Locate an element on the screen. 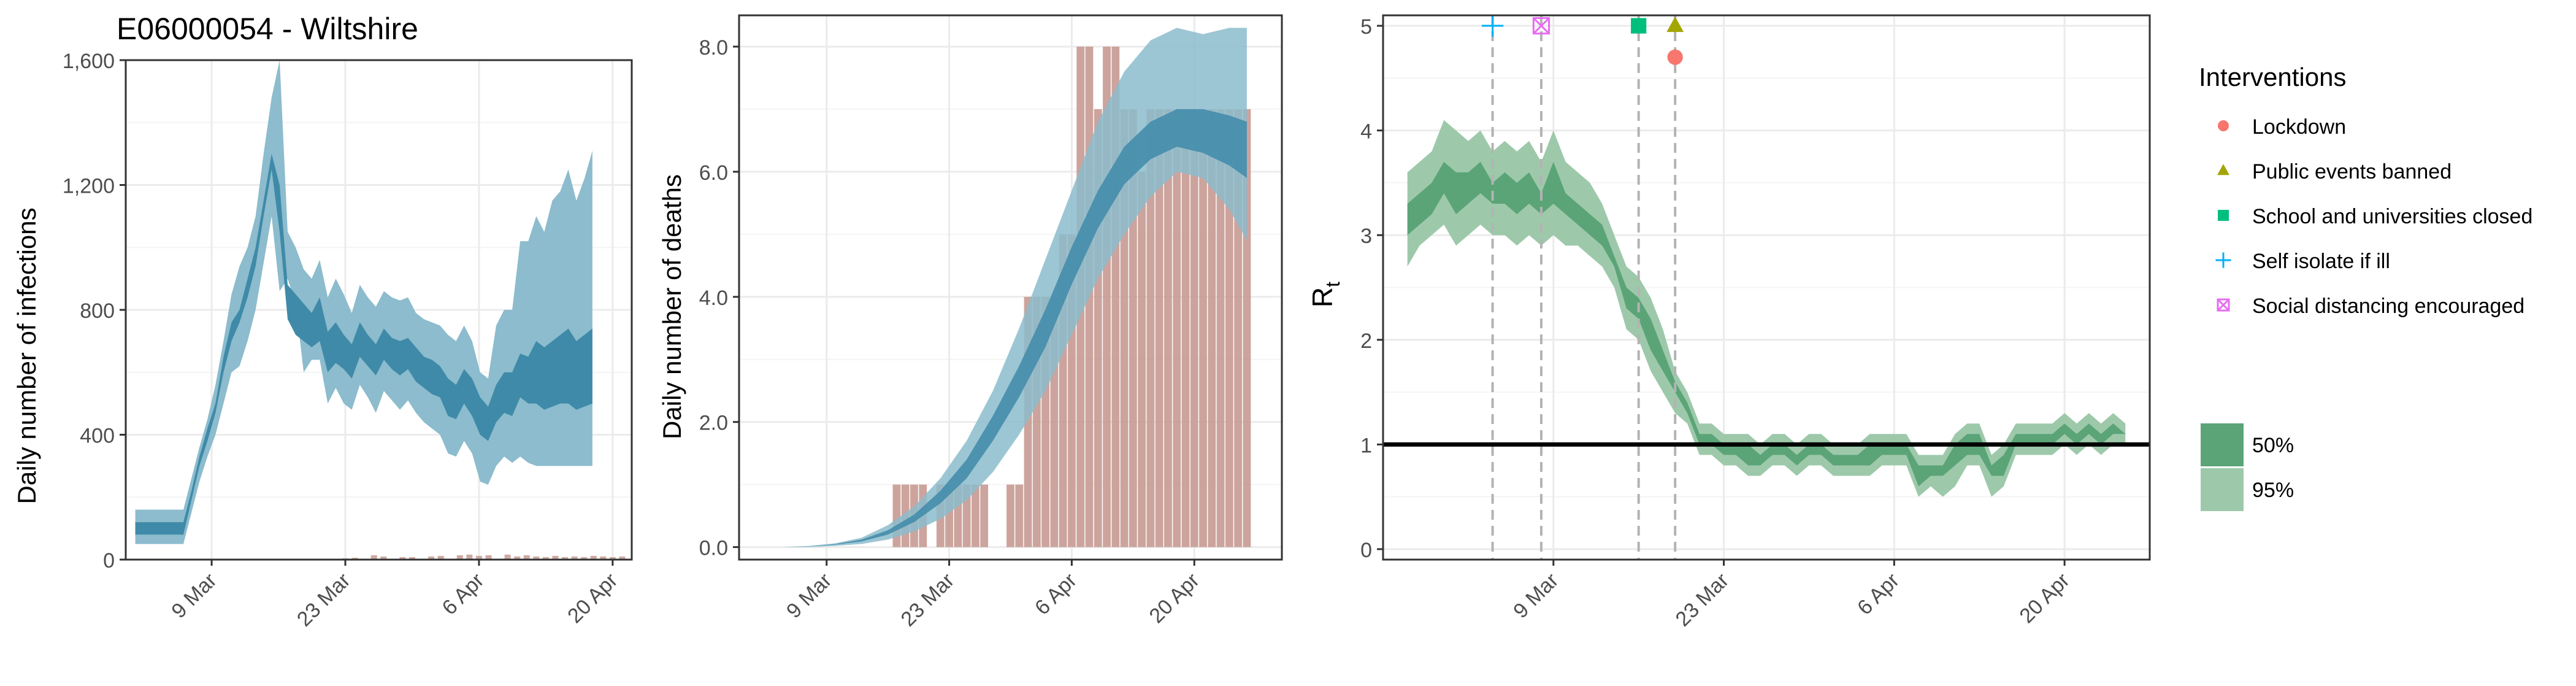 This screenshot has width=2576, height=686. legend-symbol-distancing is located at coordinates (2223, 305).